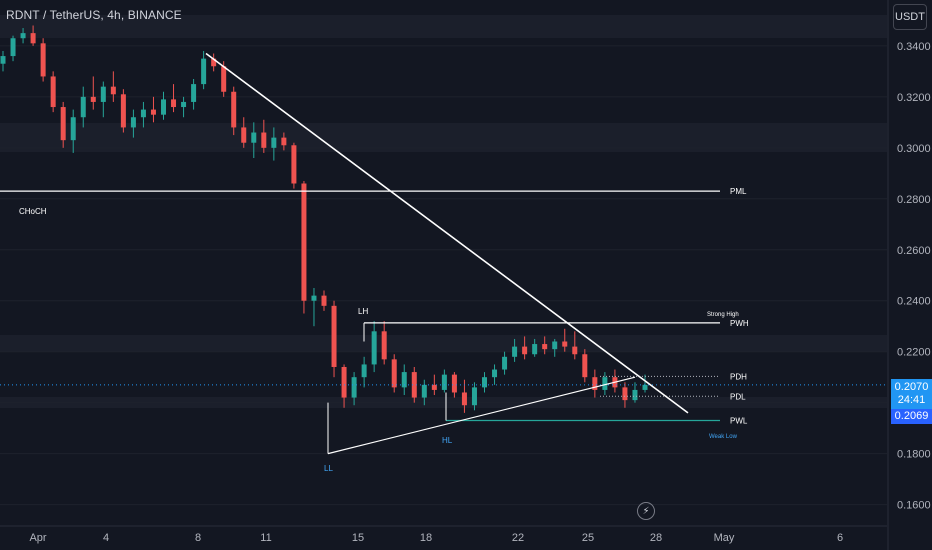 Image resolution: width=932 pixels, height=550 pixels. Describe the element at coordinates (106, 538) in the screenshot. I see `x-tick-label: 4` at that location.